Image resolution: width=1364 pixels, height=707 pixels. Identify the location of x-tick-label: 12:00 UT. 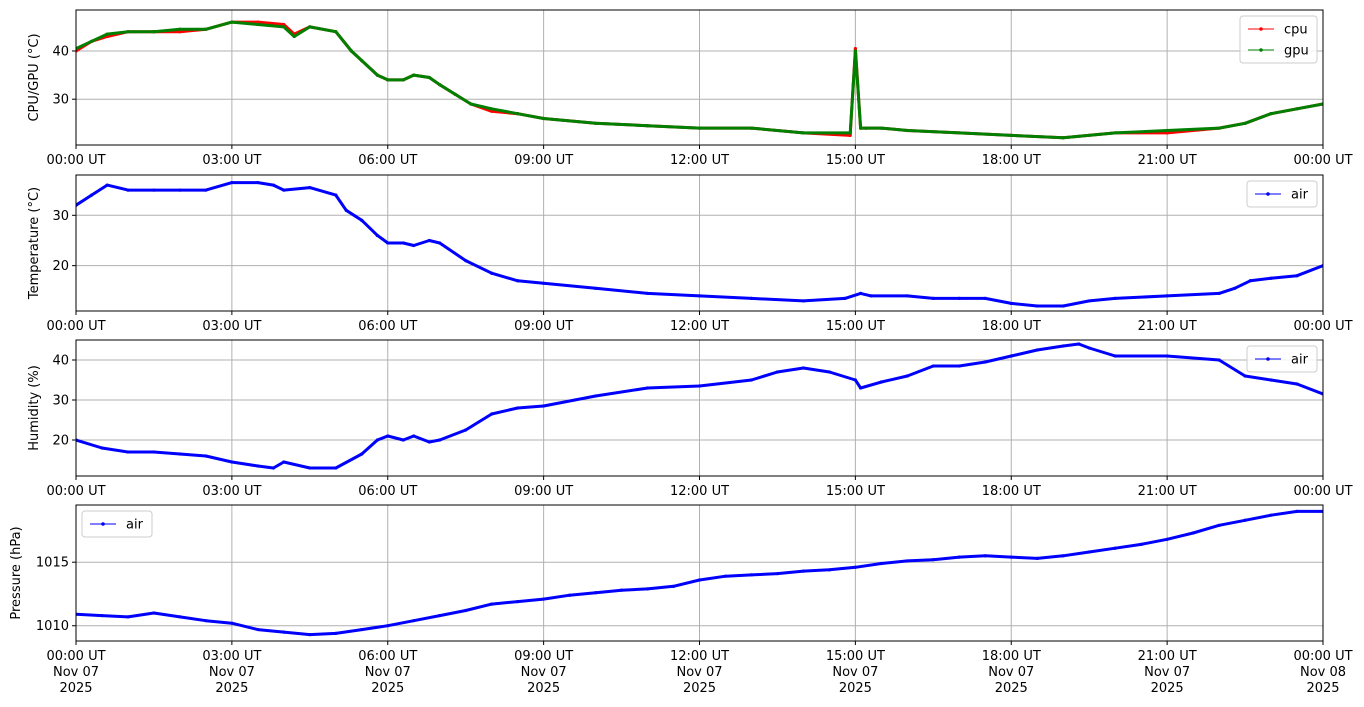
(699, 326).